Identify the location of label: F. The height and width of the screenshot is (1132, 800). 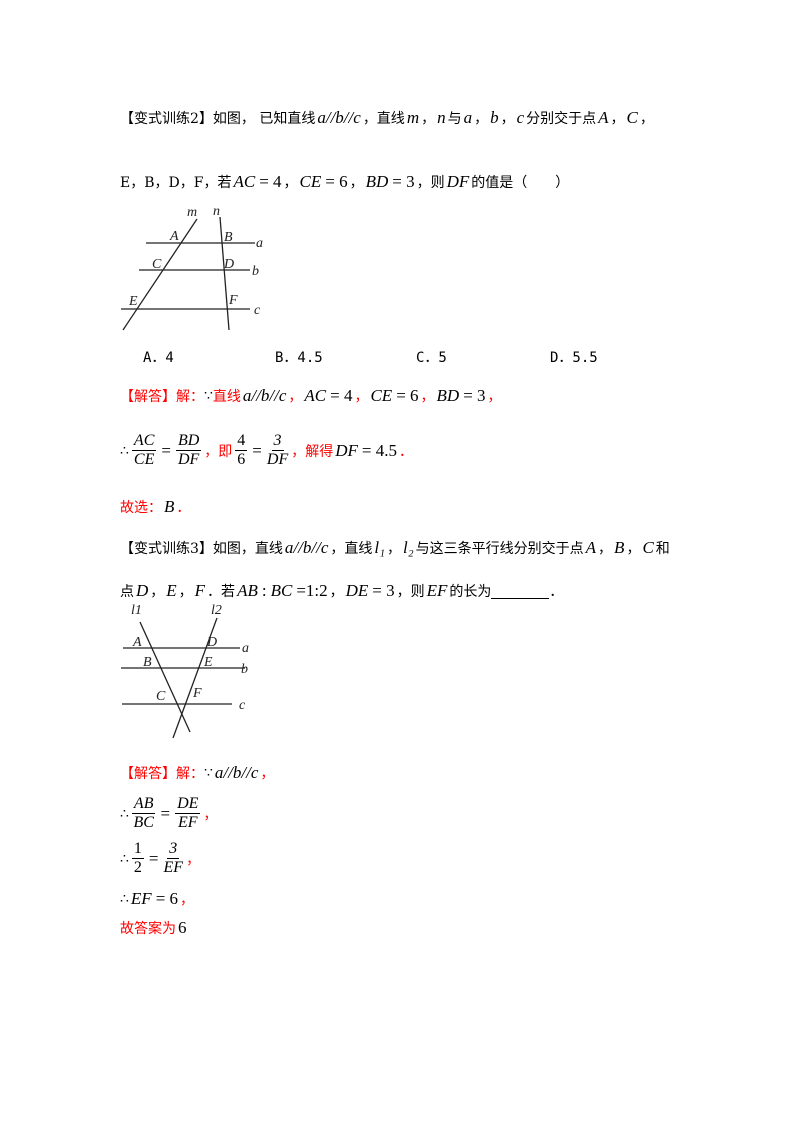
(197, 693).